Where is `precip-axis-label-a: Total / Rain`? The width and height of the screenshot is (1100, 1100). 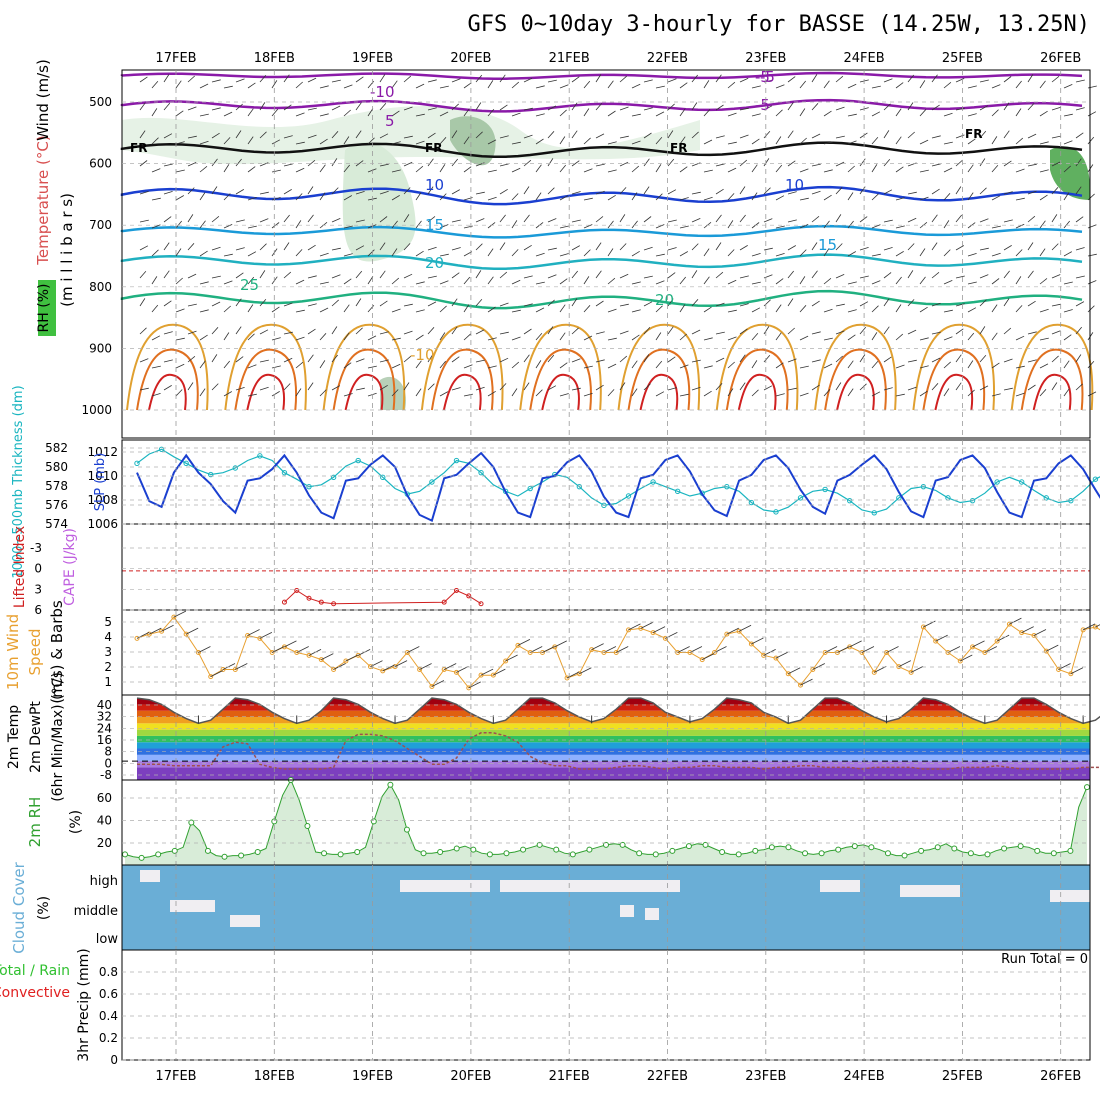 precip-axis-label-a: Total / Rain is located at coordinates (35, 971).